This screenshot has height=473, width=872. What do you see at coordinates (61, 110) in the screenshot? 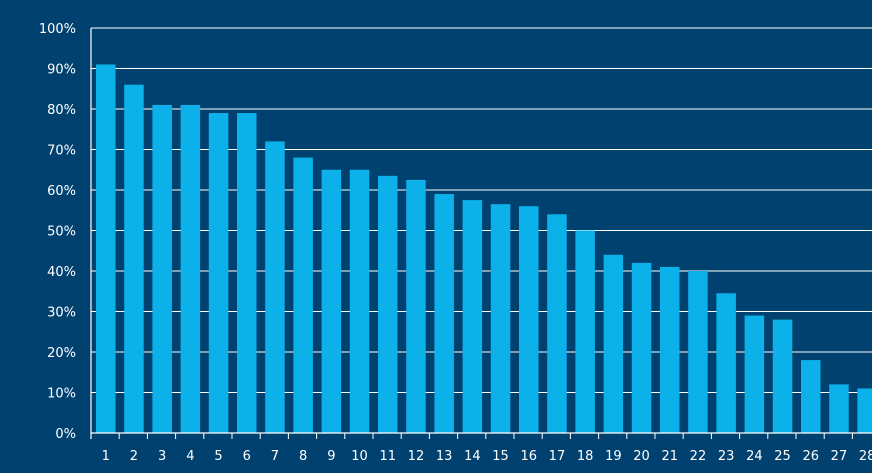
I see `y-tick-label: 80%` at bounding box center [61, 110].